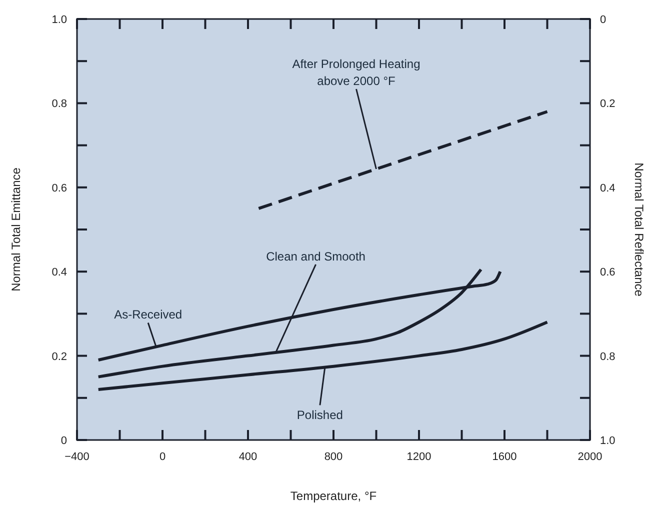 The image size is (649, 510). Describe the element at coordinates (356, 72) in the screenshot. I see `text: After Prolonged Heating above 2000 °F` at that location.